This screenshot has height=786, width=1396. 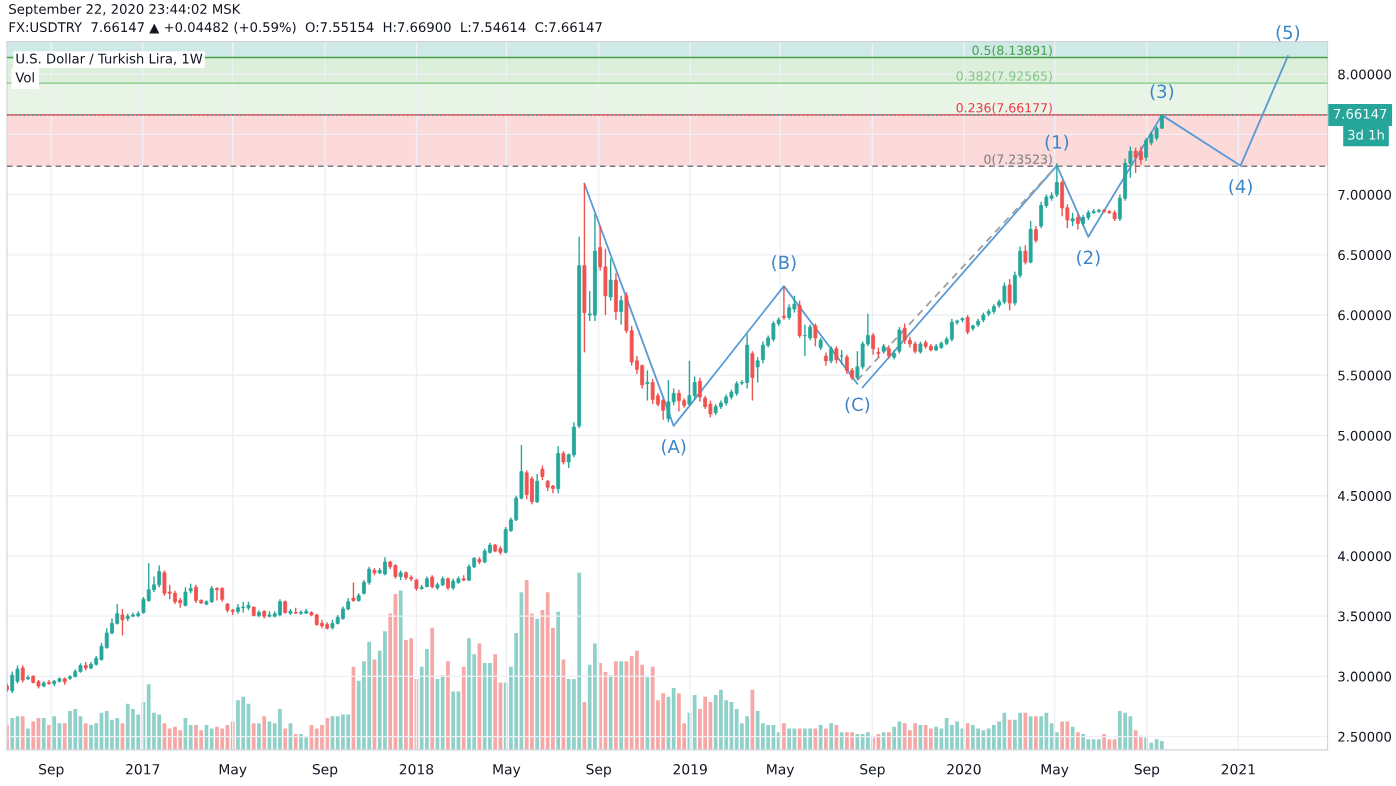 What do you see at coordinates (125, 10) in the screenshot?
I see `text: September 22, 2020 23:44:02 MSK` at bounding box center [125, 10].